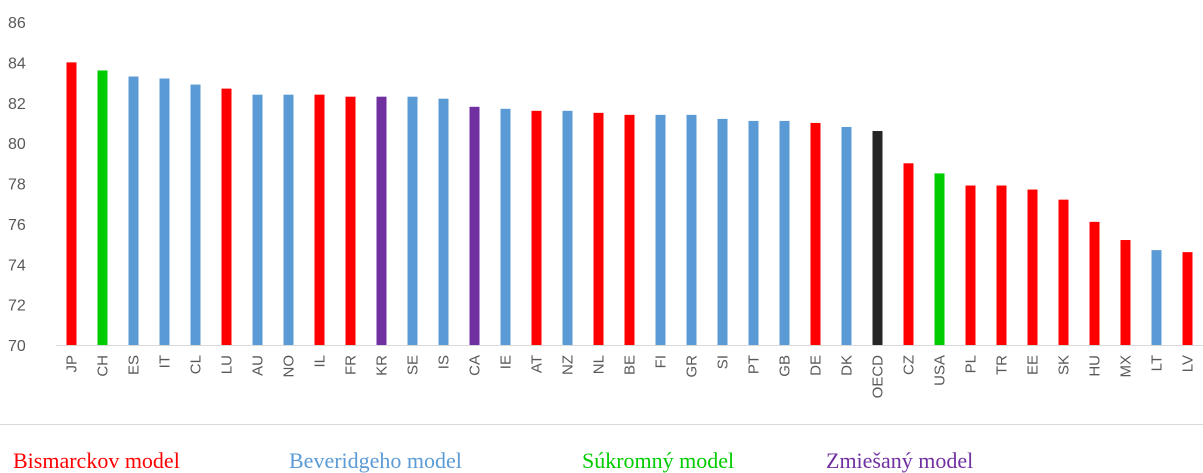  Describe the element at coordinates (723, 232) in the screenshot. I see `bar-si` at that location.